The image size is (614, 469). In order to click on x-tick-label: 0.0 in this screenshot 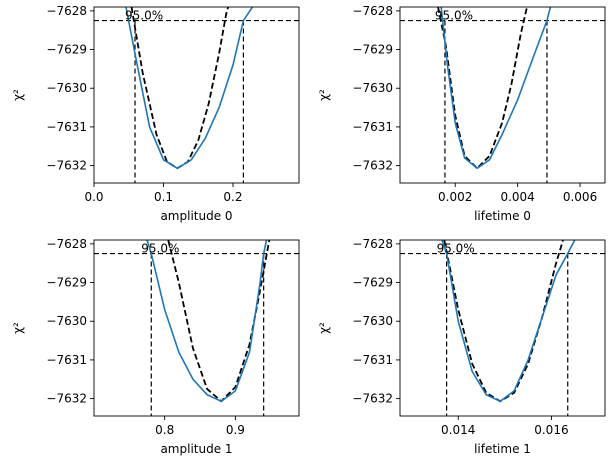, I will do `click(93, 197)`.